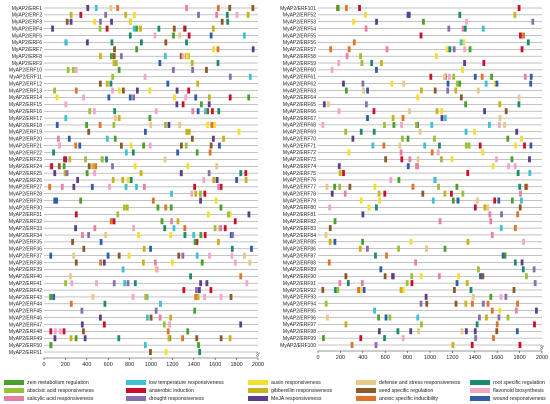 The height and width of the screenshot is (404, 550). I want to click on legend-item: defense and stress responsiveness, so click(408, 383).